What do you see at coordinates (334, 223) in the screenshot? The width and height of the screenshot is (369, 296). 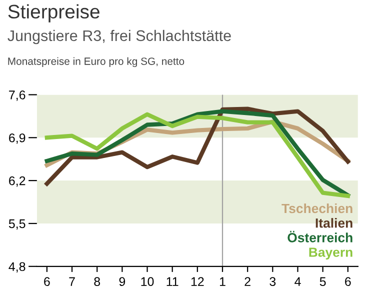 I see `text: Italien` at bounding box center [334, 223].